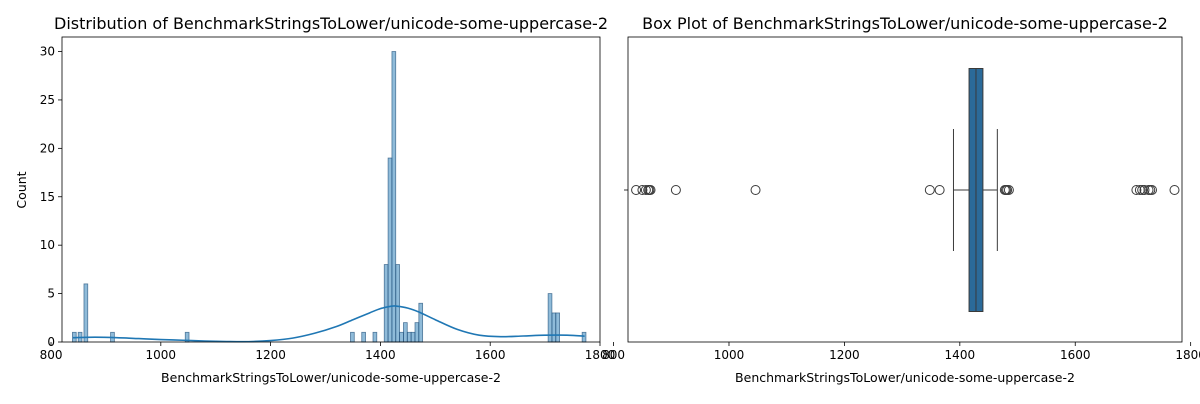 Image resolution: width=1200 pixels, height=404 pixels. I want to click on boxplot-x-tick-label: 1000, so click(729, 355).